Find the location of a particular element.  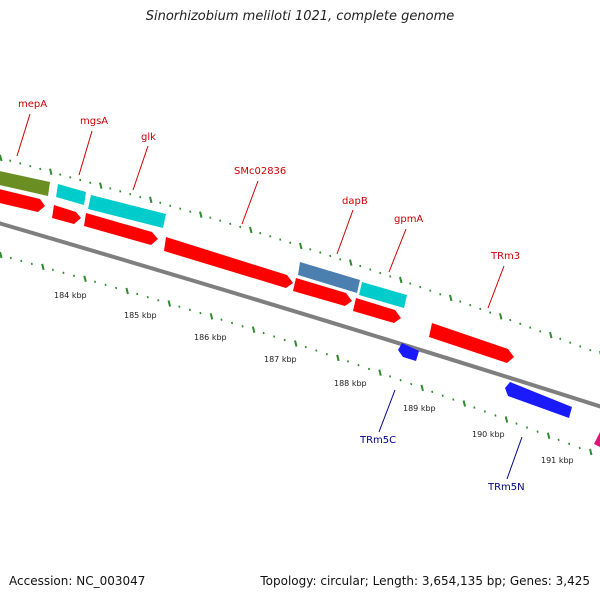

scale-label: 185 kbp is located at coordinates (140, 315).